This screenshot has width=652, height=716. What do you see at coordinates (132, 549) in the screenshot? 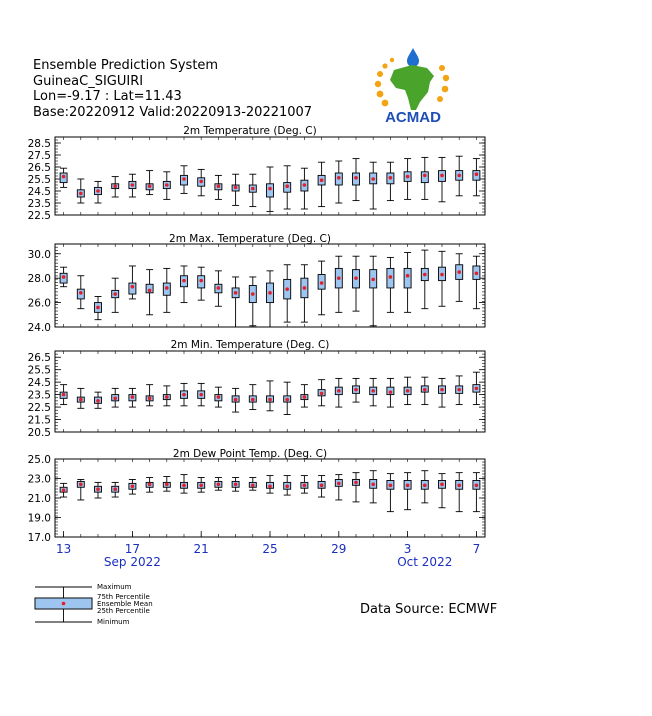
I see `x-tick-label: 17` at bounding box center [132, 549].